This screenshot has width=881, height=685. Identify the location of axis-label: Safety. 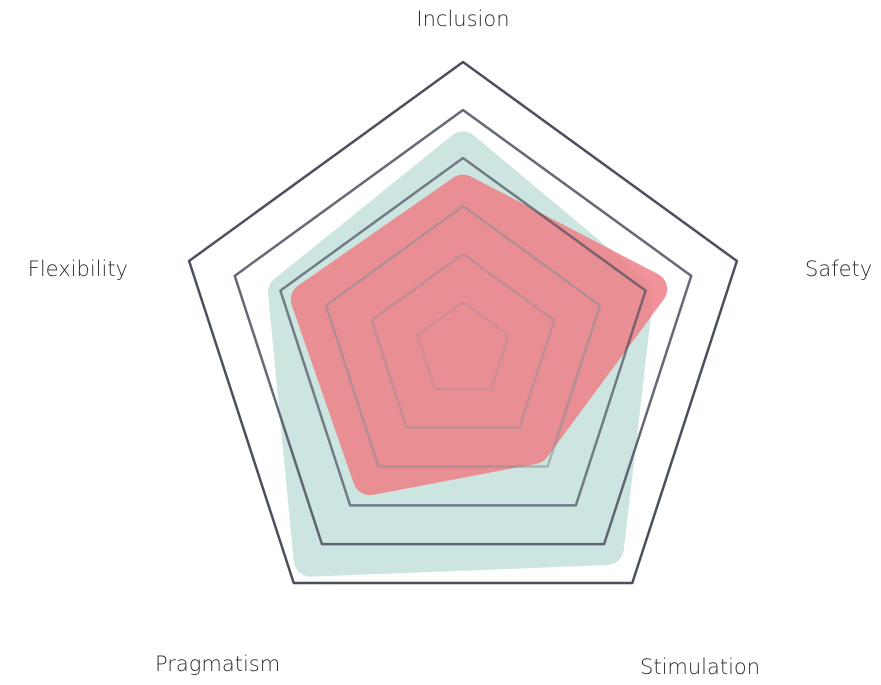
(838, 269).